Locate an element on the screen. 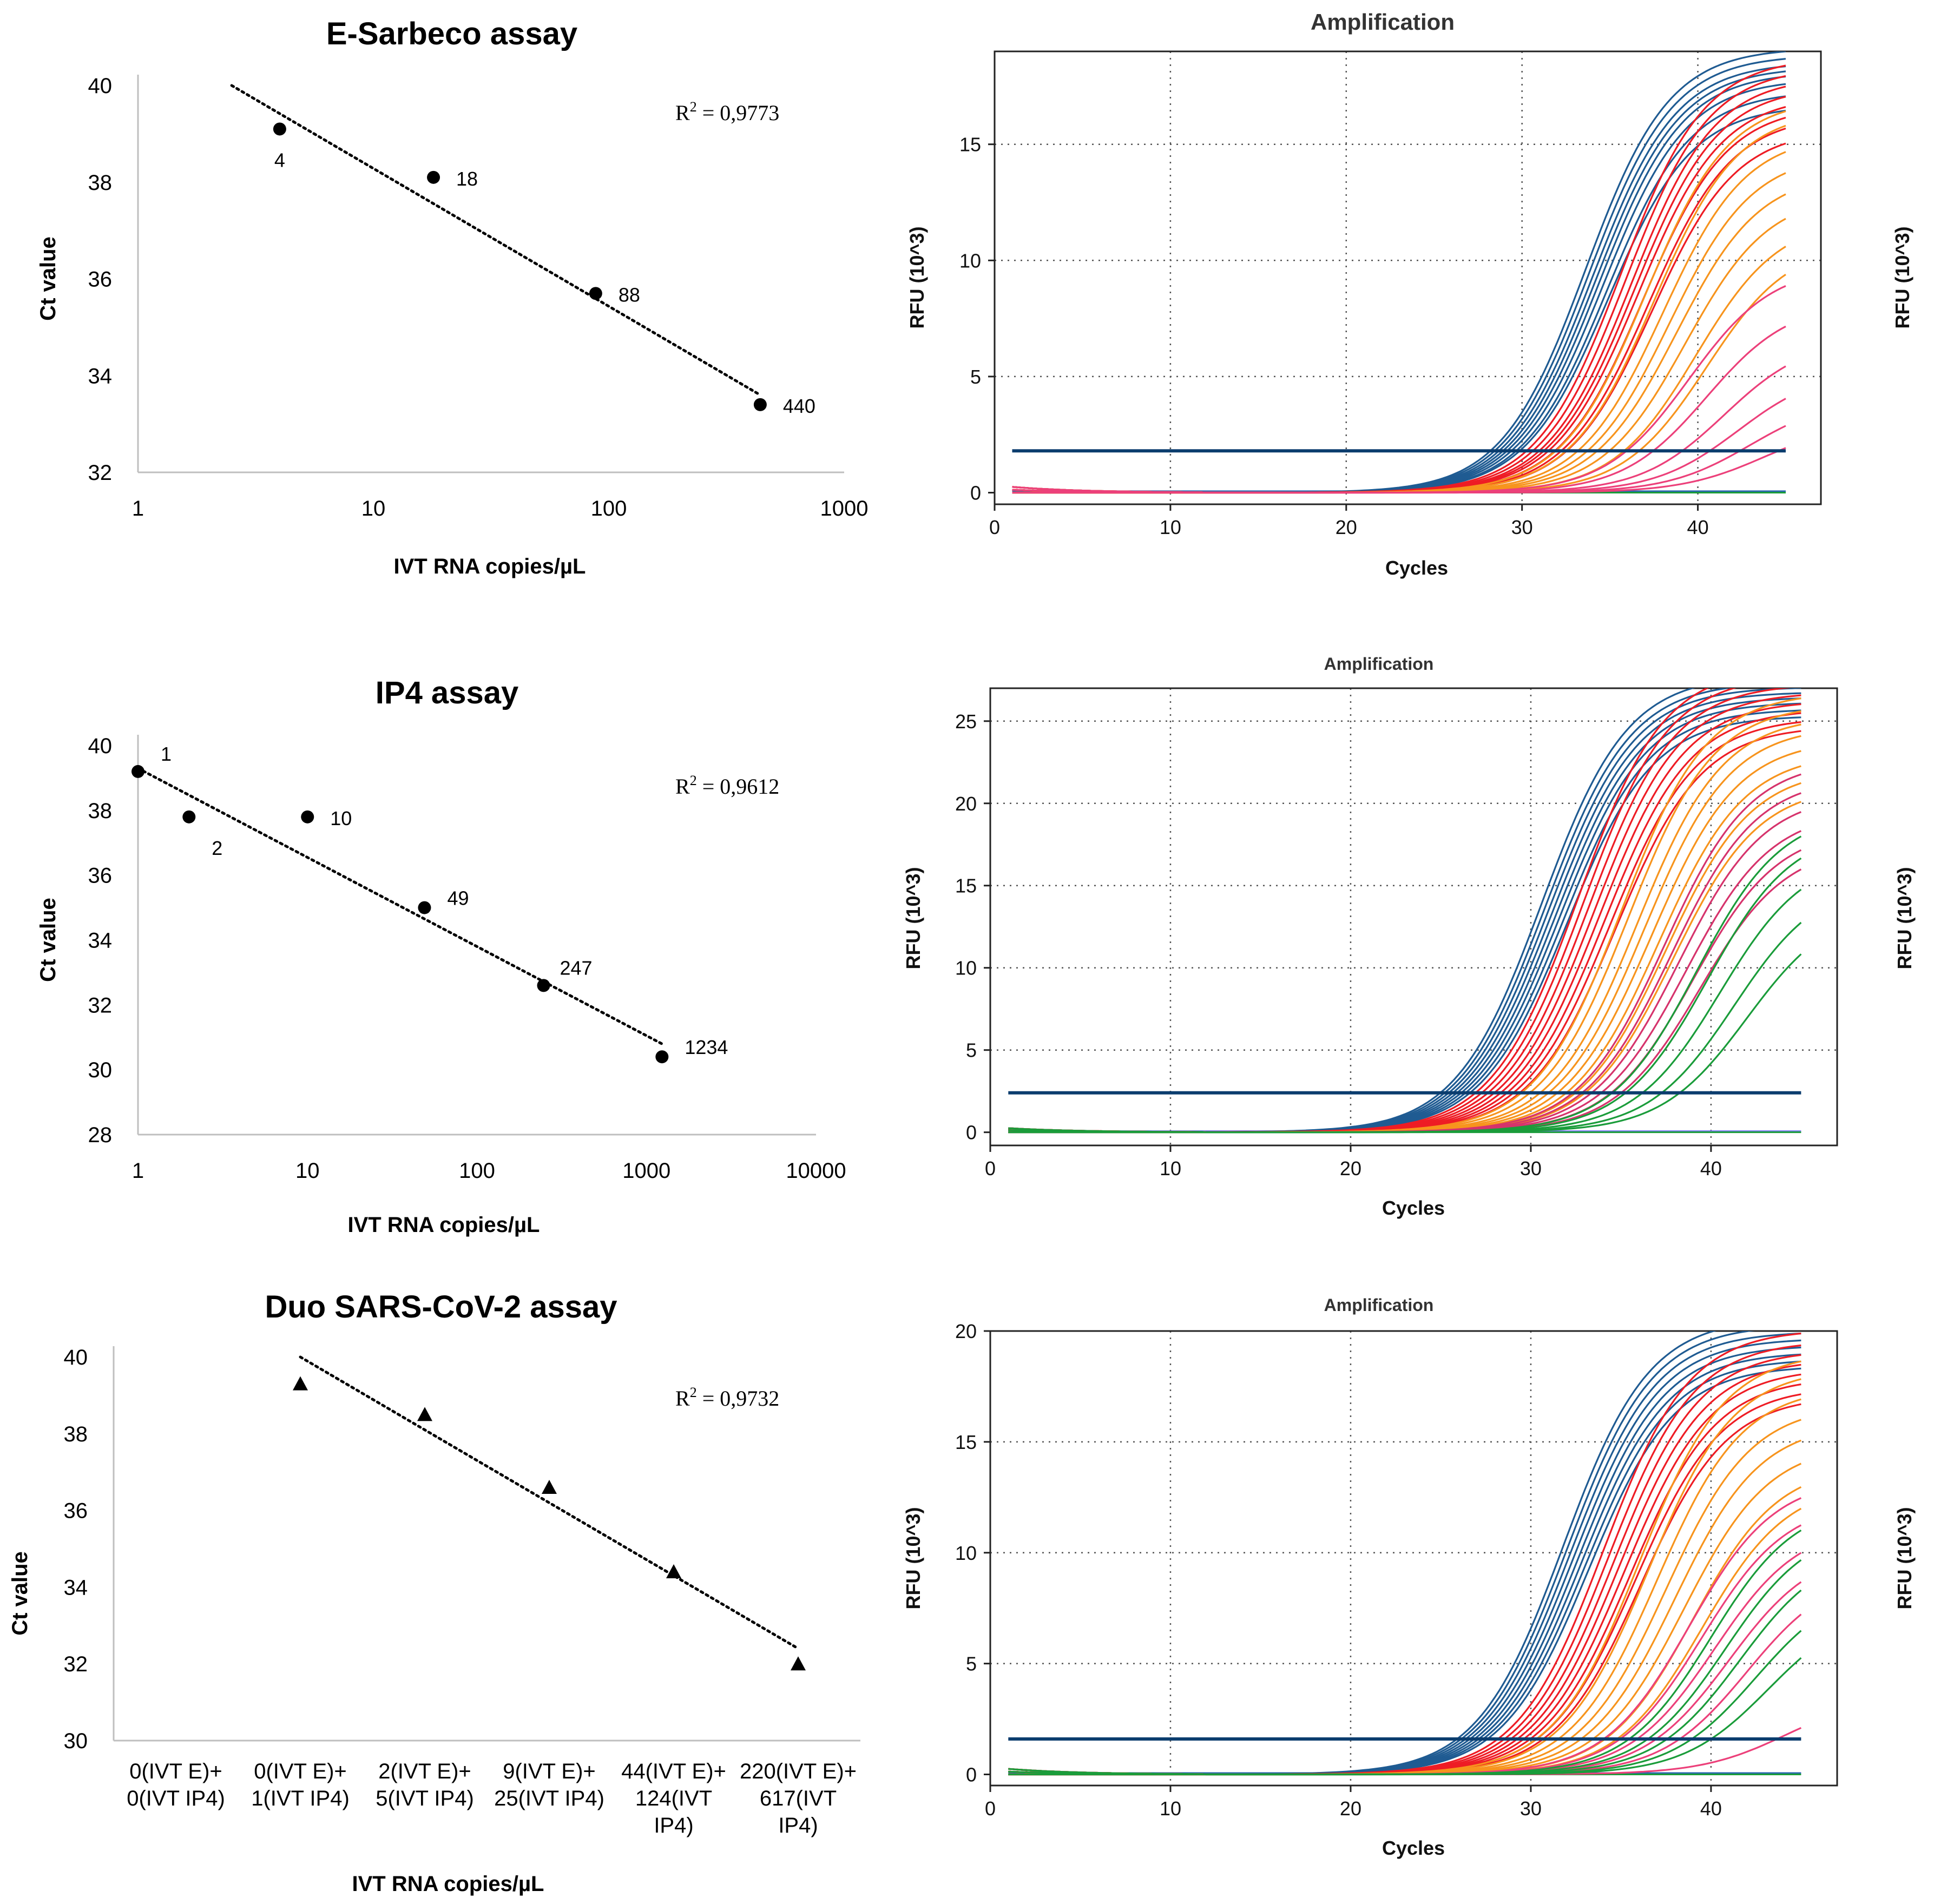 The width and height of the screenshot is (1934, 1904). r-squared-exponent: 2 is located at coordinates (693, 107).